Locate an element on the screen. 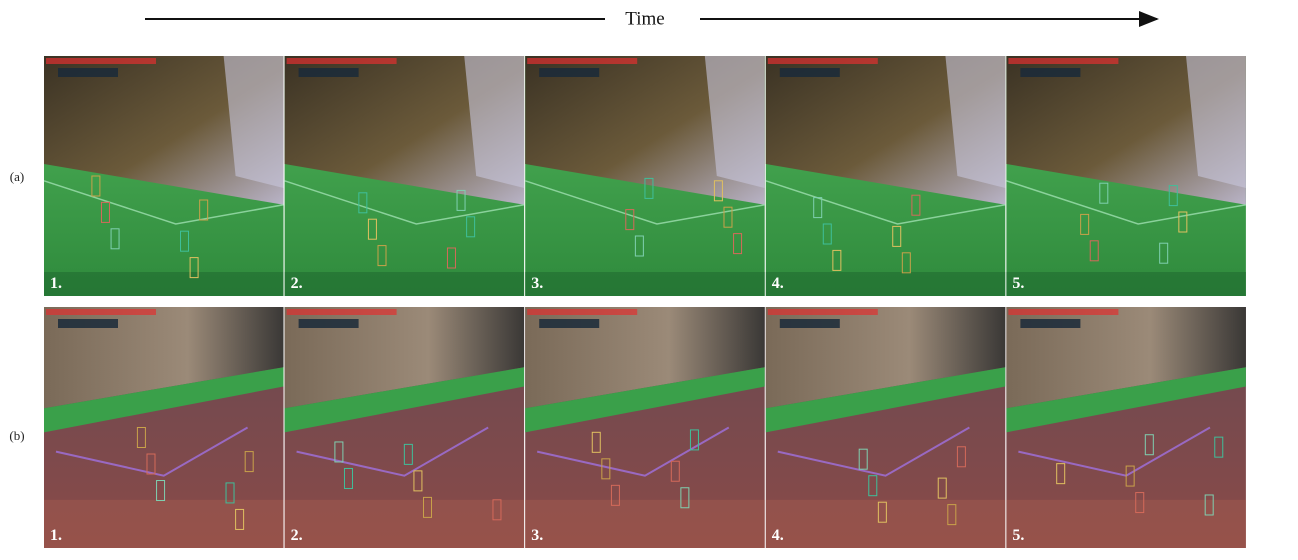  frame-number: 5. is located at coordinates (1018, 283).